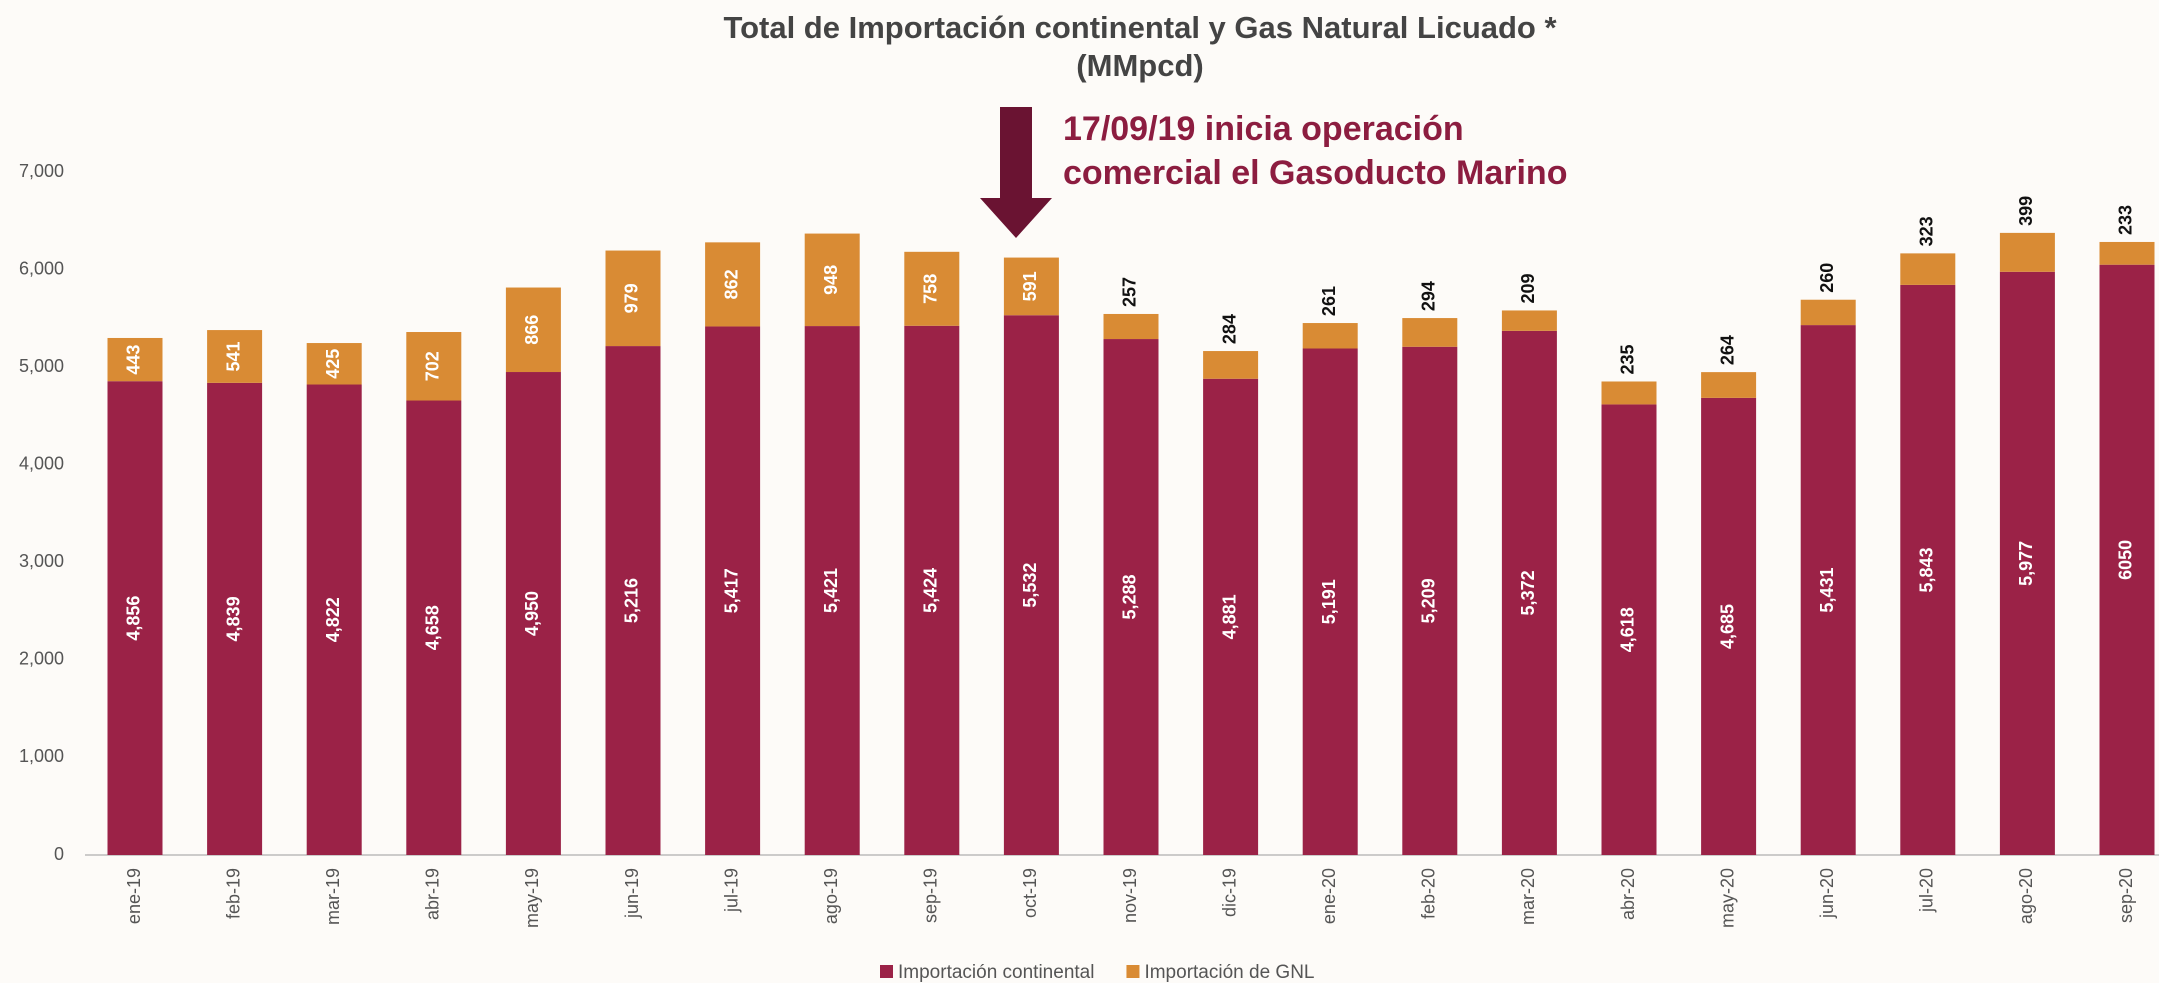 The height and width of the screenshot is (983, 2159). I want to click on data-label: 4,881, so click(1229, 616).